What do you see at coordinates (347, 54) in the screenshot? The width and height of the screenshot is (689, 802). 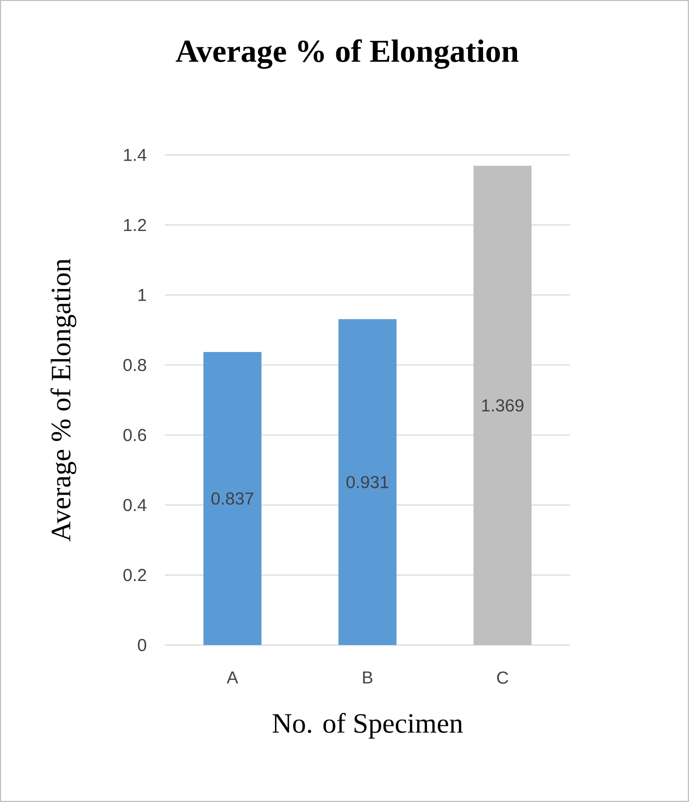 I see `chart-title: Average % of Elongation` at bounding box center [347, 54].